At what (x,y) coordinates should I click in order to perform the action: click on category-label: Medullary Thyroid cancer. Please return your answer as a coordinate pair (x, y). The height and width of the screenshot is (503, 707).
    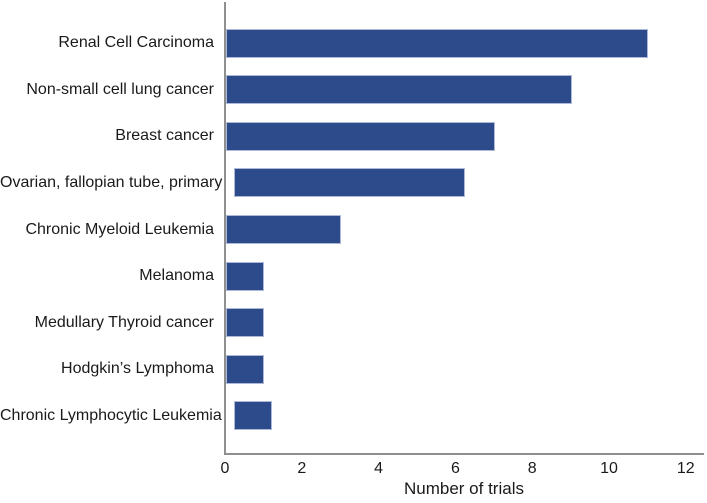
    Looking at the image, I should click on (124, 322).